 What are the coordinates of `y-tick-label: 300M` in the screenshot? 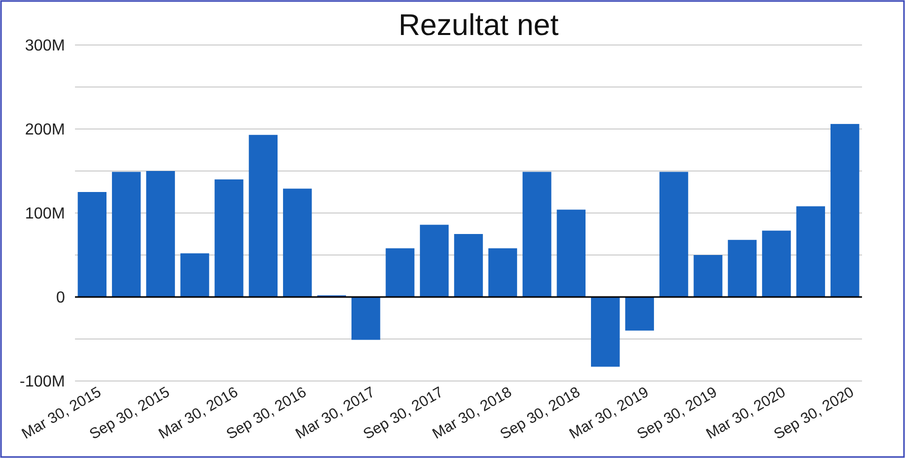 It's located at (44, 46).